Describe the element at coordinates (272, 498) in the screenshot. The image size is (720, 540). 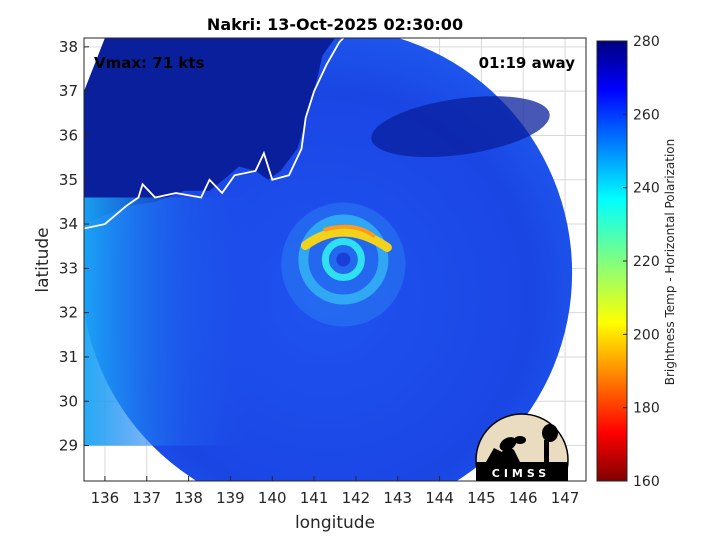
I see `x-tick-label: 140` at that location.